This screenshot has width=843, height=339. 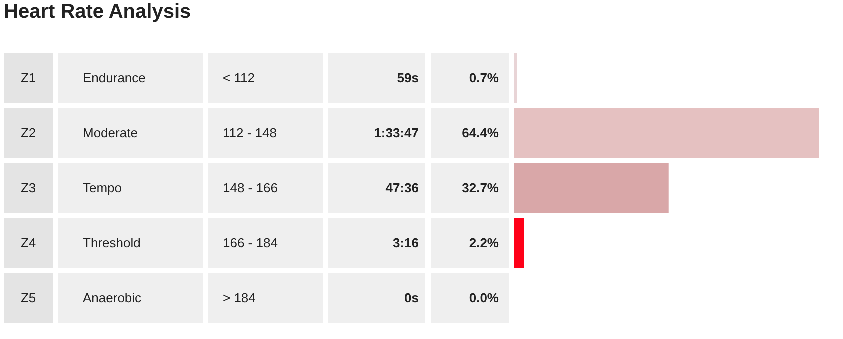 What do you see at coordinates (102, 188) in the screenshot?
I see `text: Tempo` at bounding box center [102, 188].